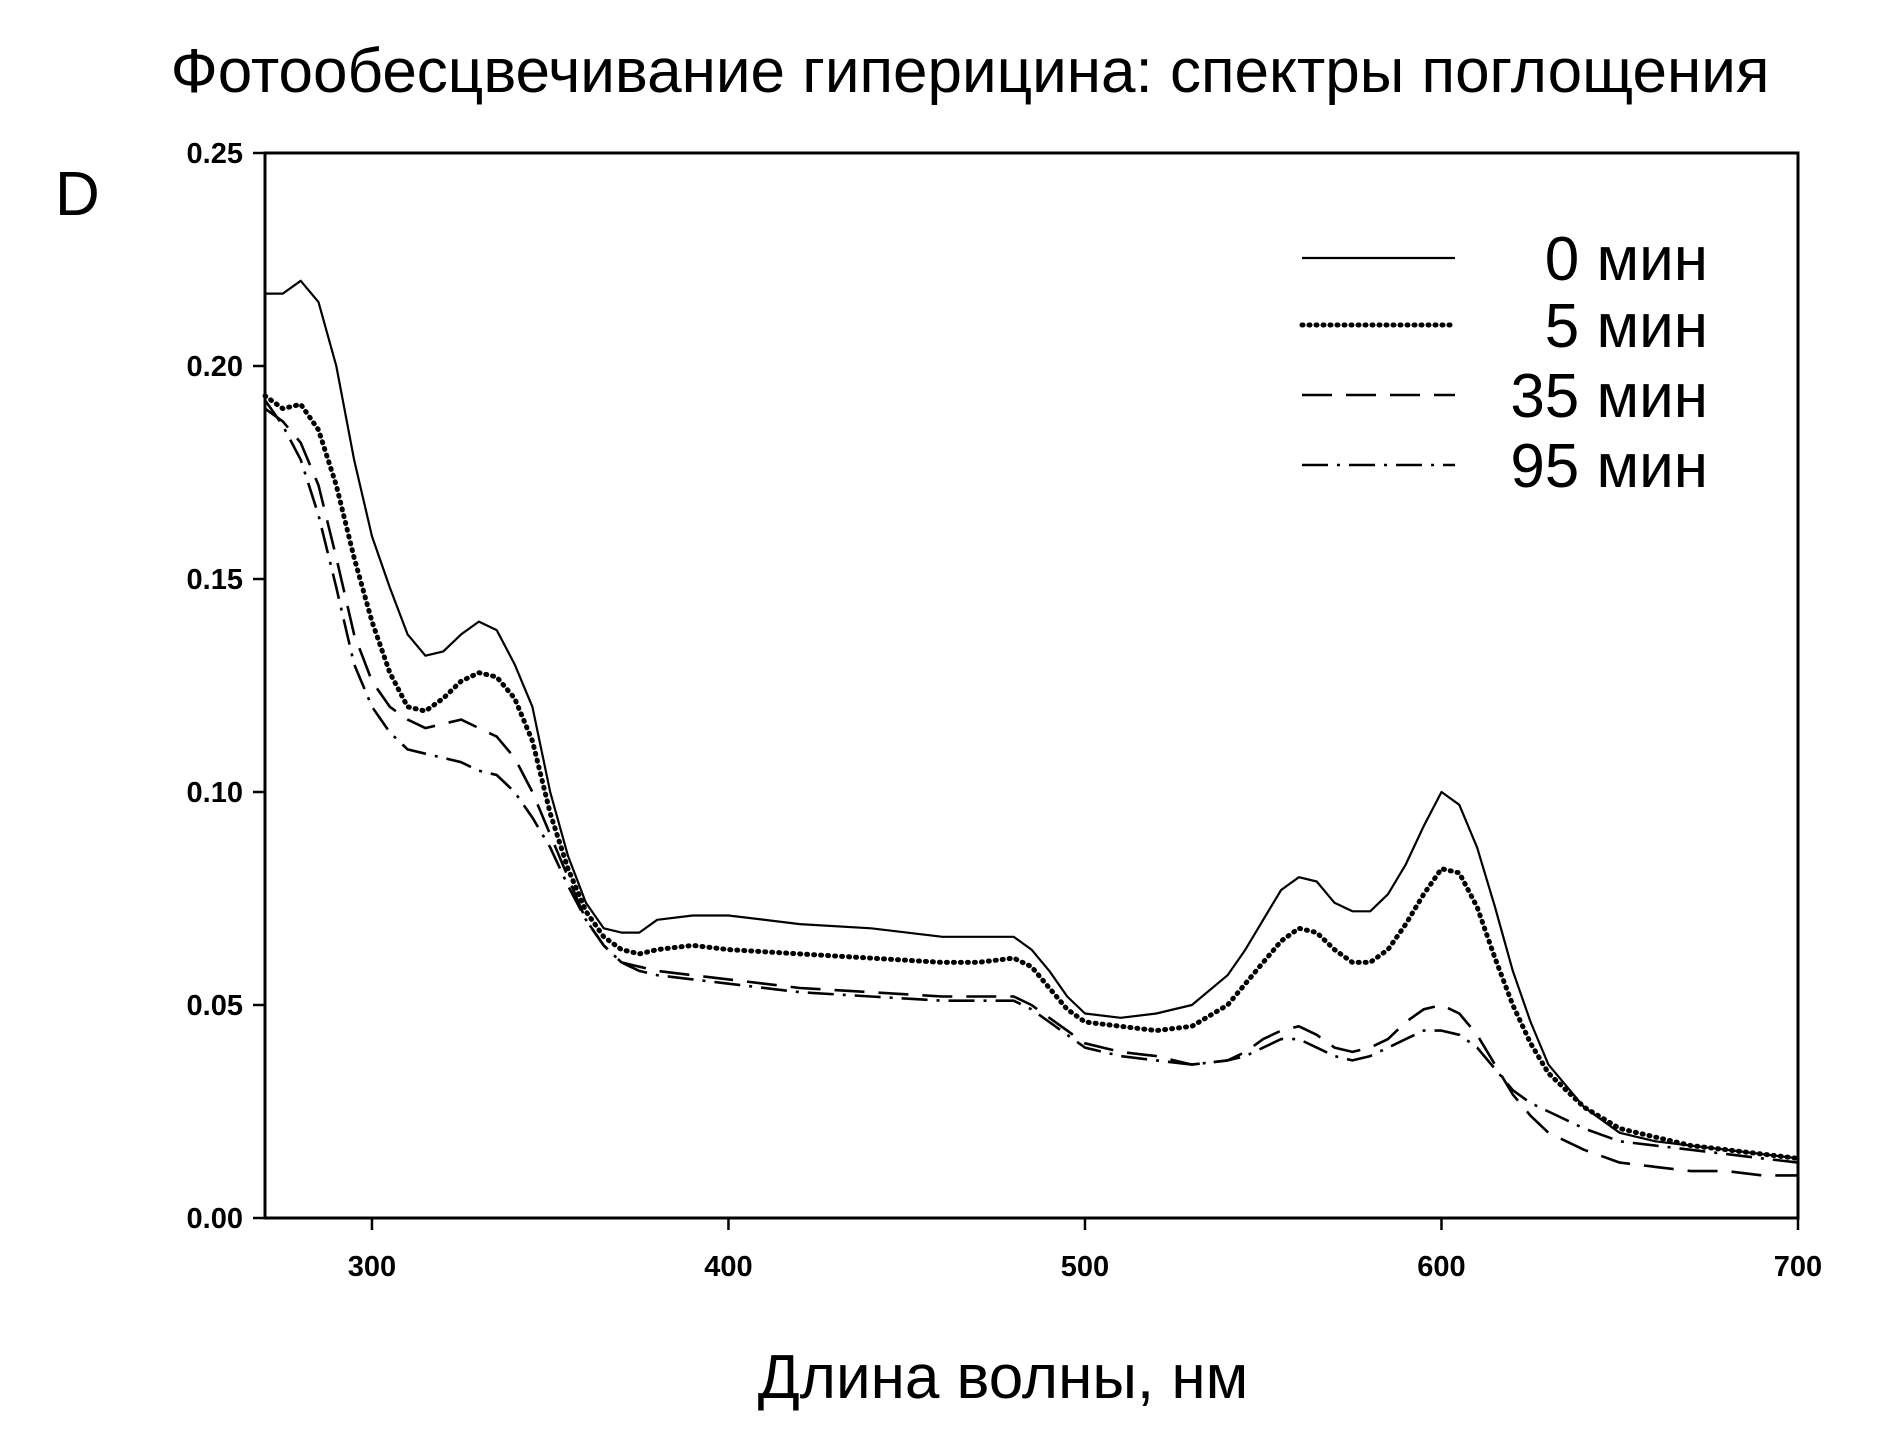 The width and height of the screenshot is (1890, 1453). Describe the element at coordinates (215, 793) in the screenshot. I see `y-tick-label: 0.10` at that location.